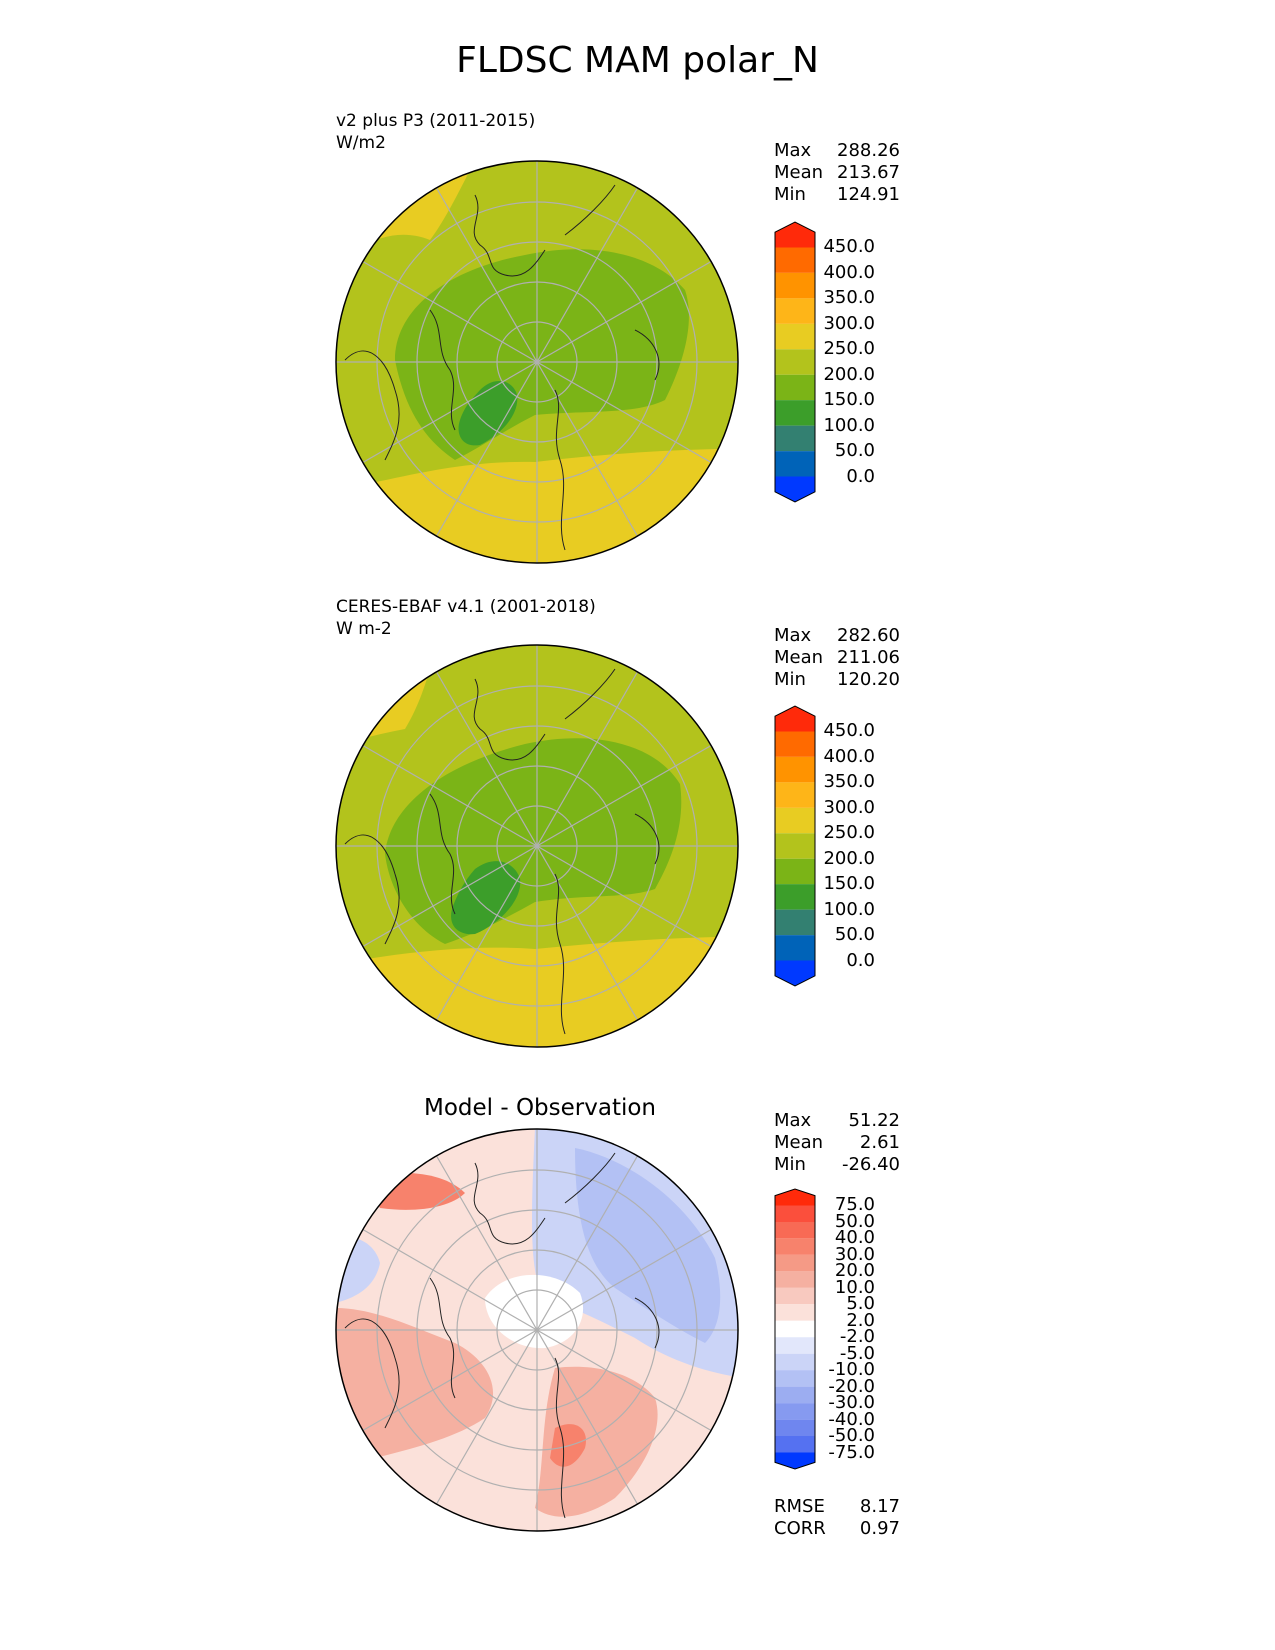  I want to click on colorbar-tick-label: 30.0, so click(854, 1254).